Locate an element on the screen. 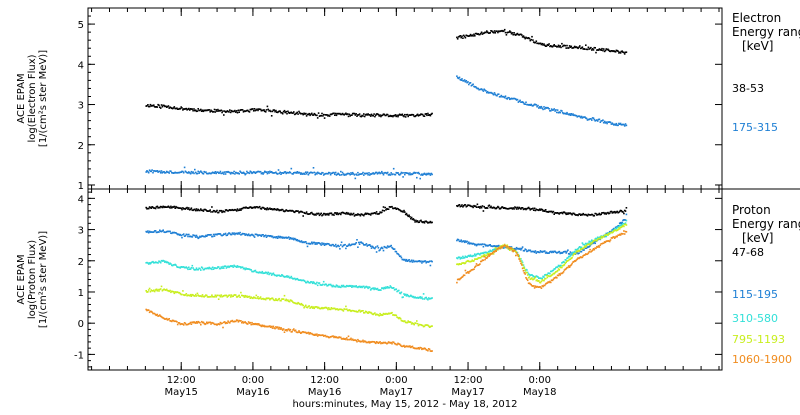  proton-ytick-label-2: 1 is located at coordinates (81, 293).